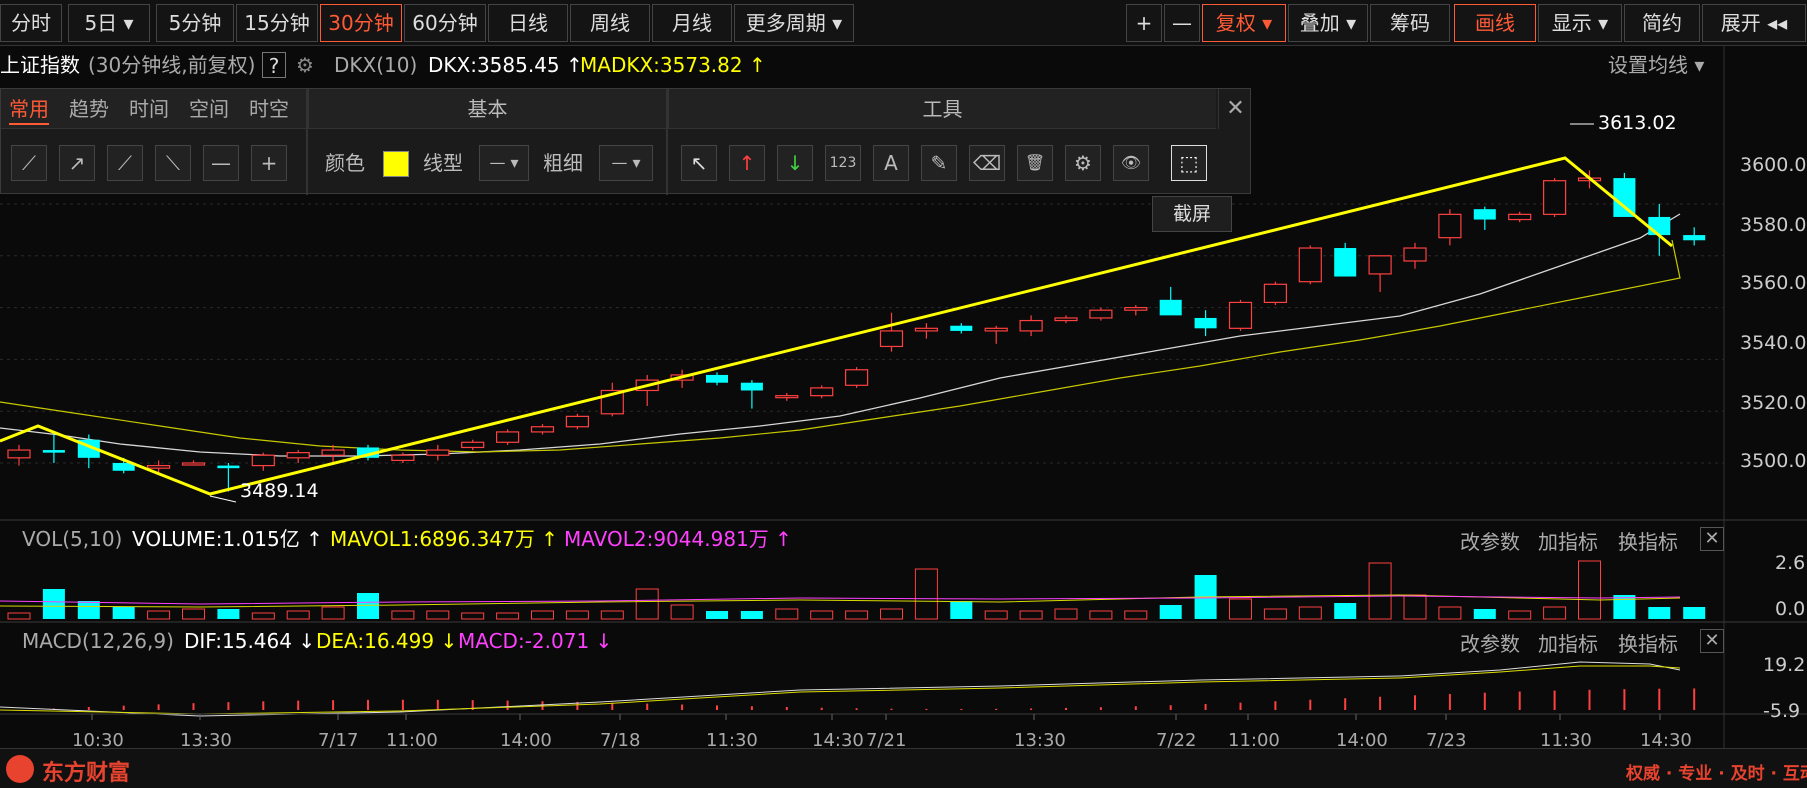 This screenshot has height=788, width=1807. I want to click on up-arrow-icon: ↑, so click(747, 163).